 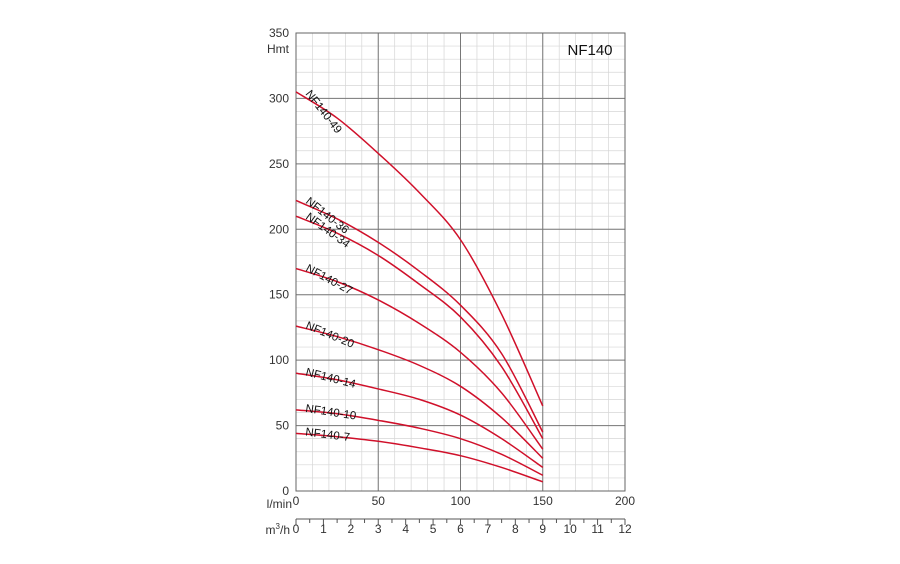 I want to click on x2-tick-label: 9, so click(x=542, y=529).